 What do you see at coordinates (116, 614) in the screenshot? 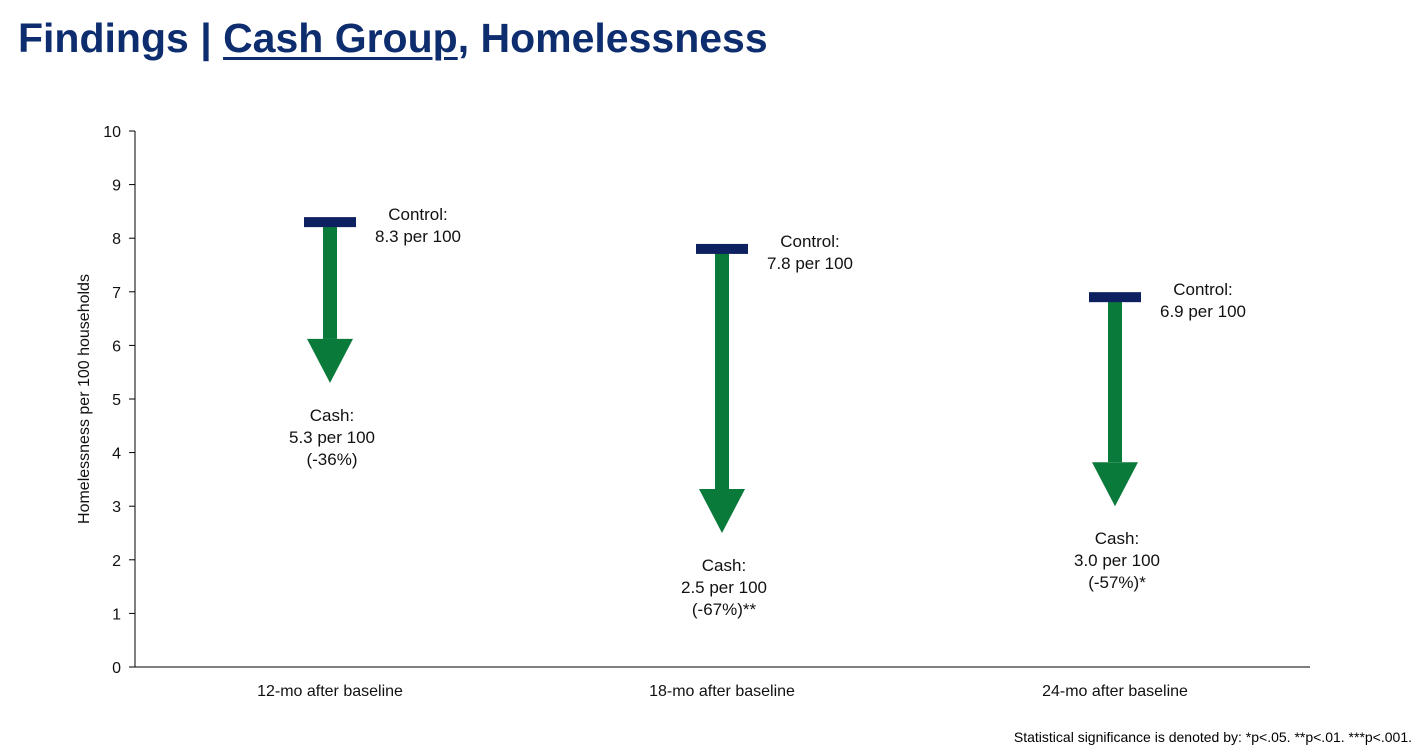
I see `y-tick-label: 1` at bounding box center [116, 614].